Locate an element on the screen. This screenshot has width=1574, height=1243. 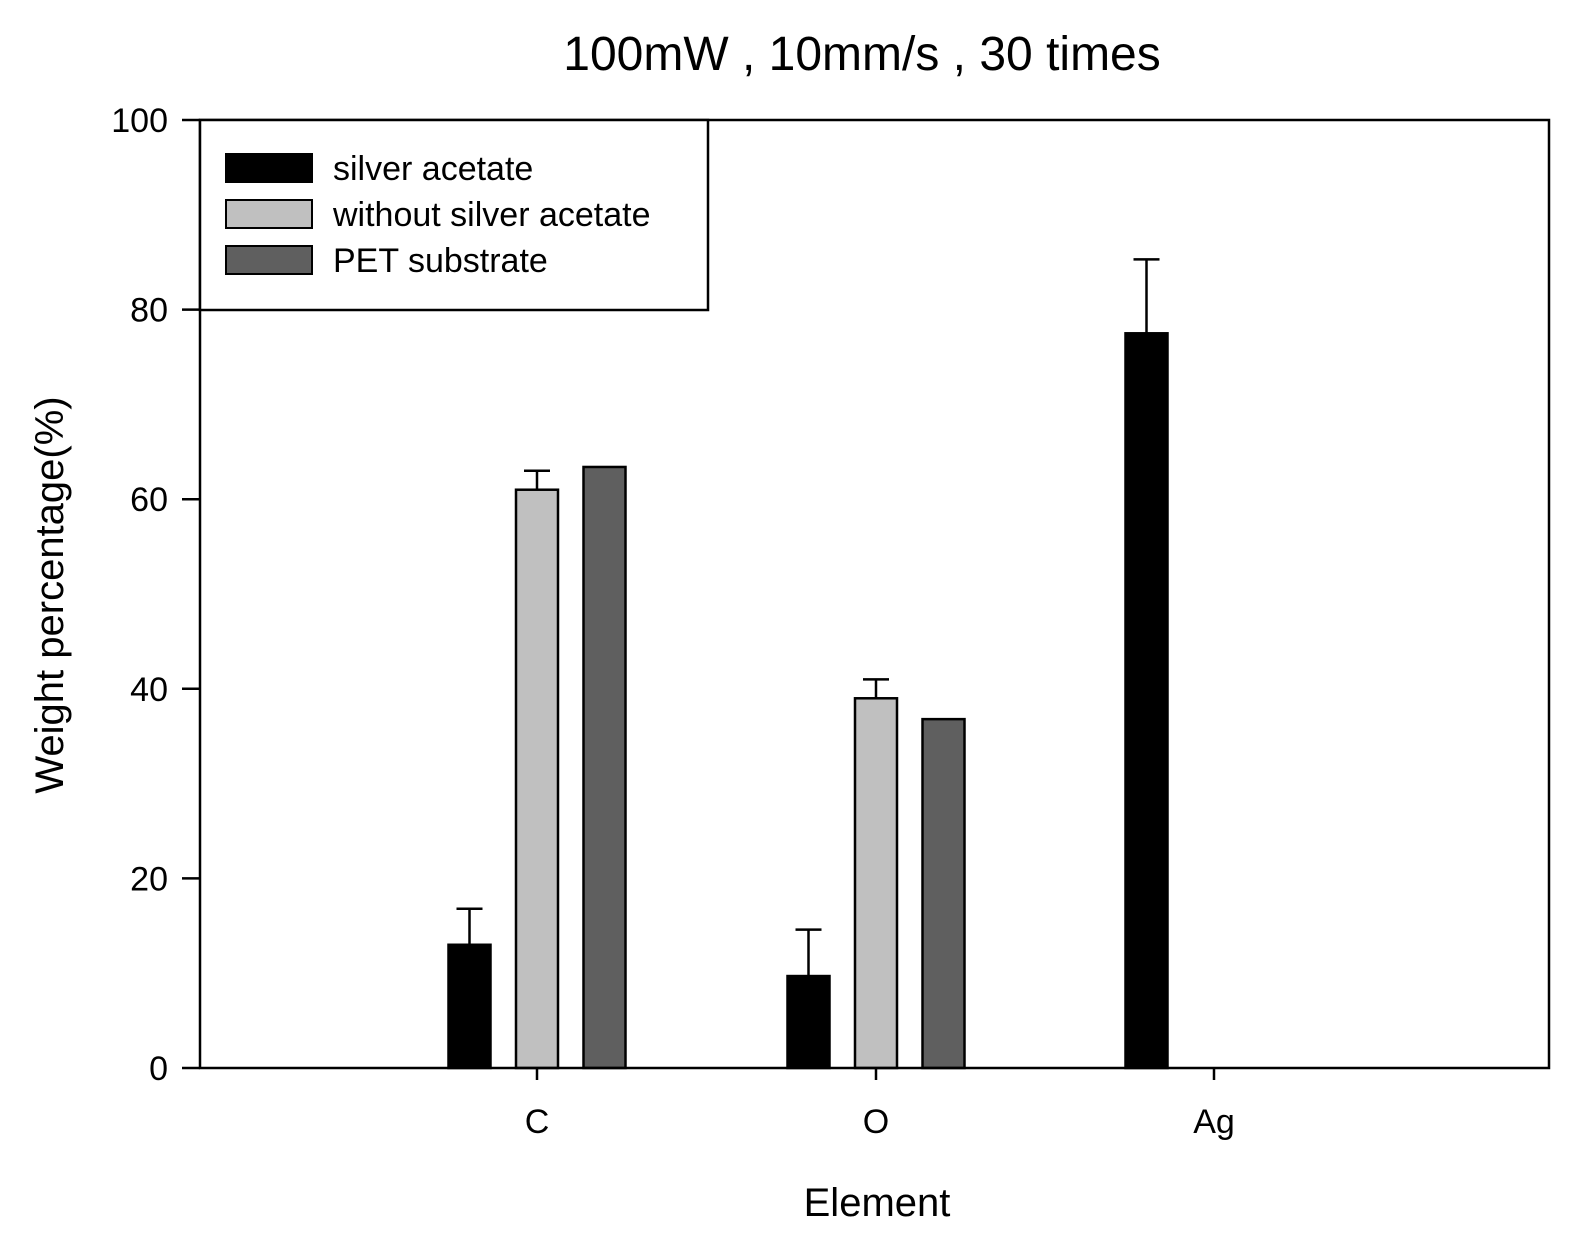
x-tick-label: Ag is located at coordinates (1214, 1122).